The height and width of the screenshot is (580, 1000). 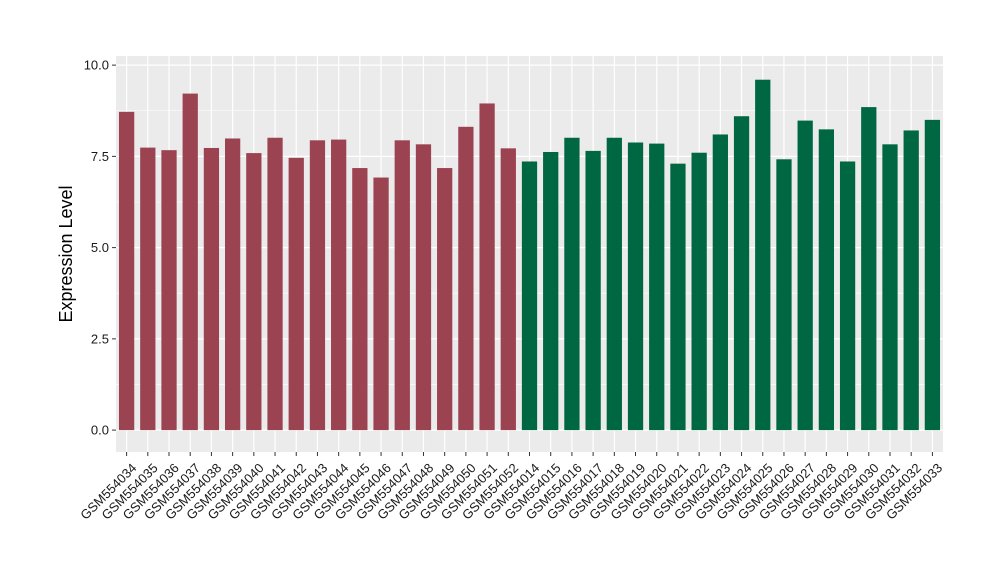 What do you see at coordinates (720, 282) in the screenshot?
I see `bar-GSM554023` at bounding box center [720, 282].